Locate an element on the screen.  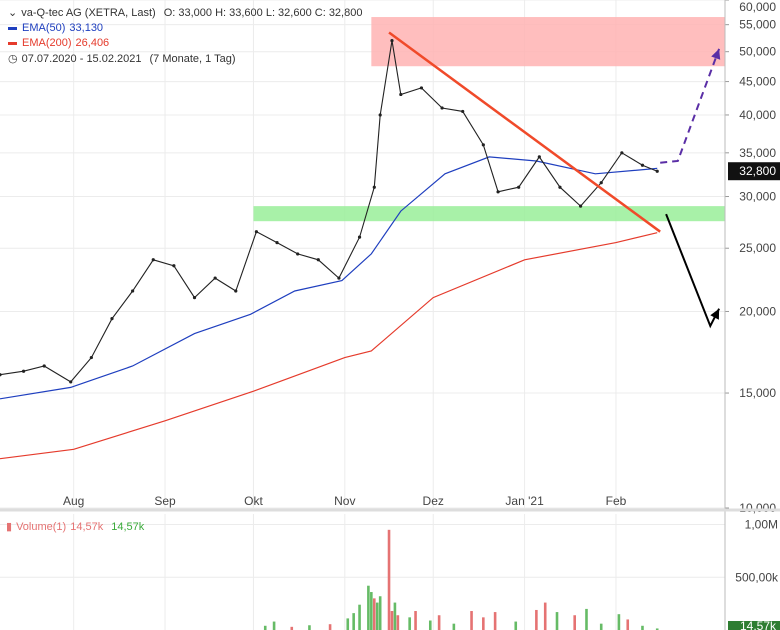
volume-bars-icon: ▮ is located at coordinates (9, 527).